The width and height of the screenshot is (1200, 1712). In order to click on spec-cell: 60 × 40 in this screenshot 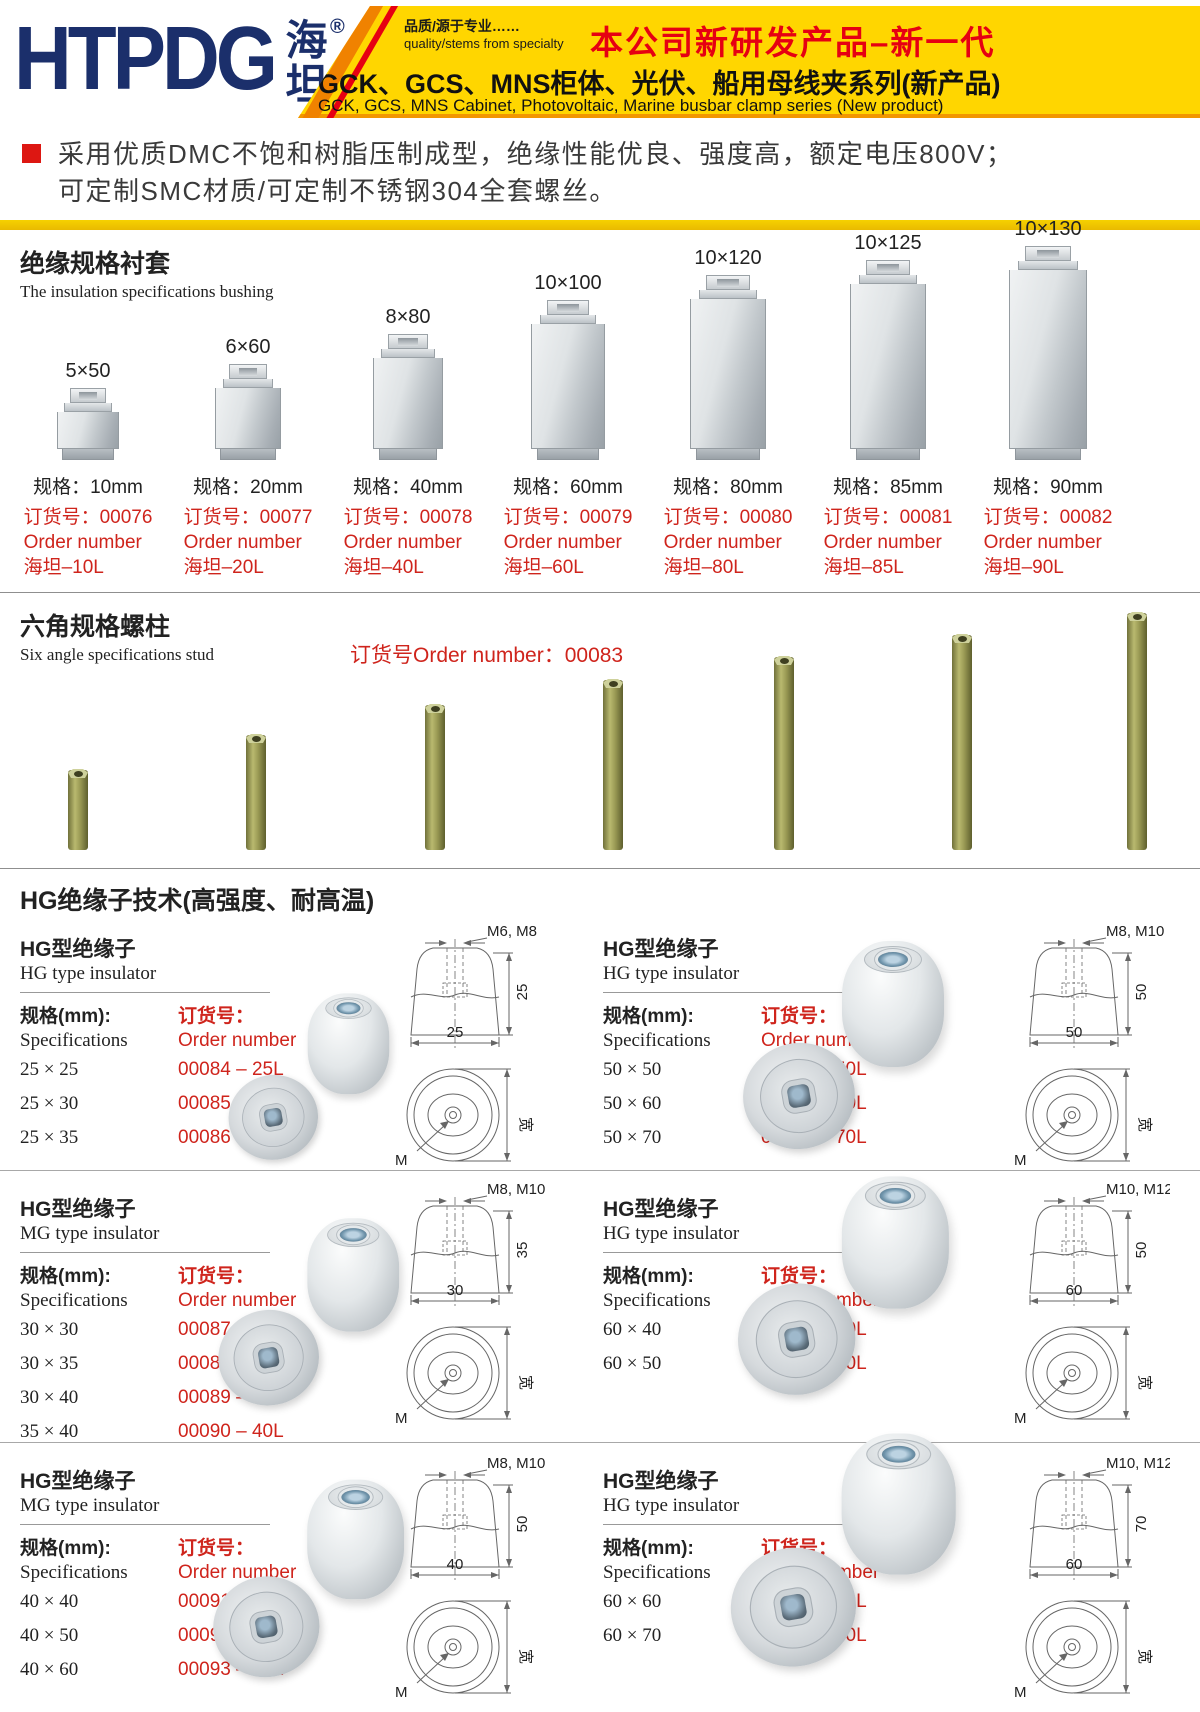, I will do `click(632, 1329)`.